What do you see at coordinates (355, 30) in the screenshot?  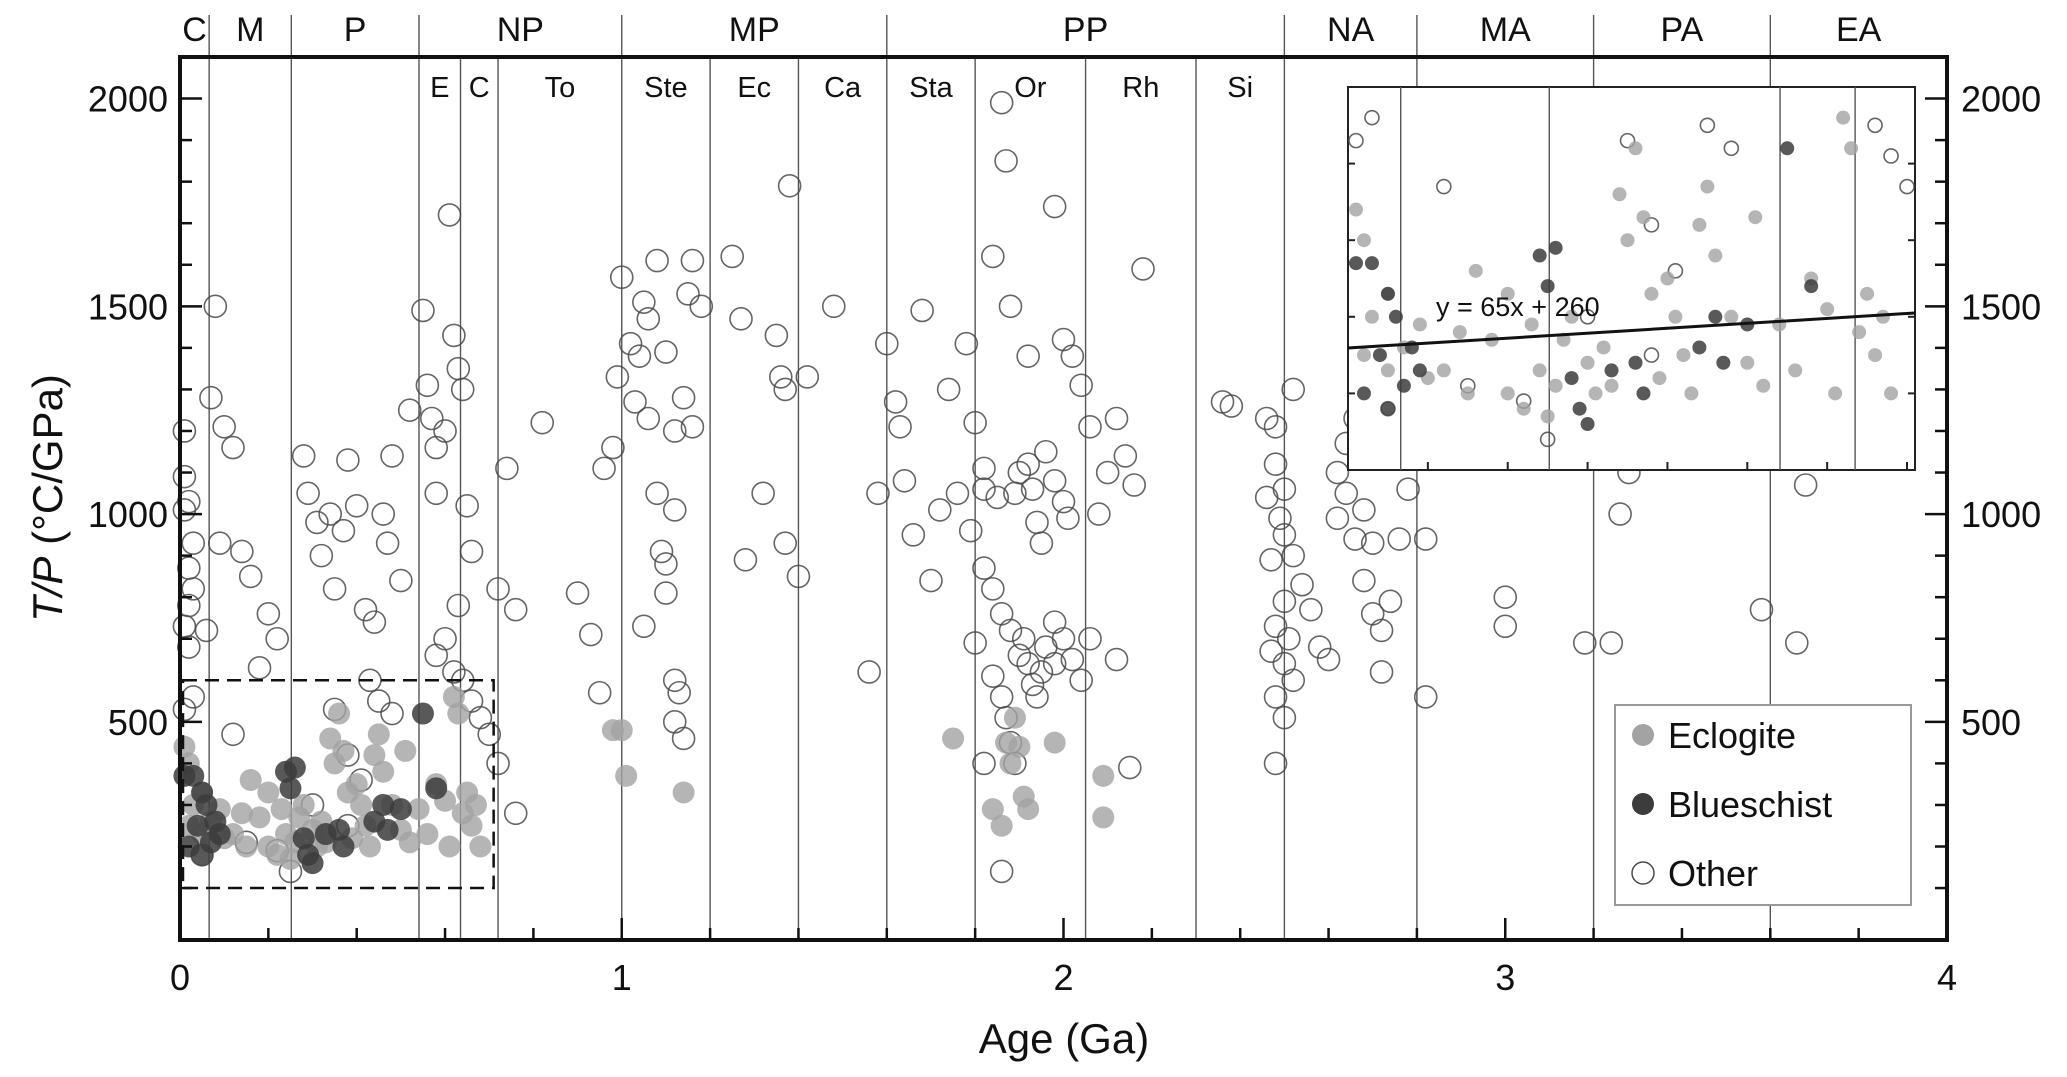 I see `era-label: P` at bounding box center [355, 30].